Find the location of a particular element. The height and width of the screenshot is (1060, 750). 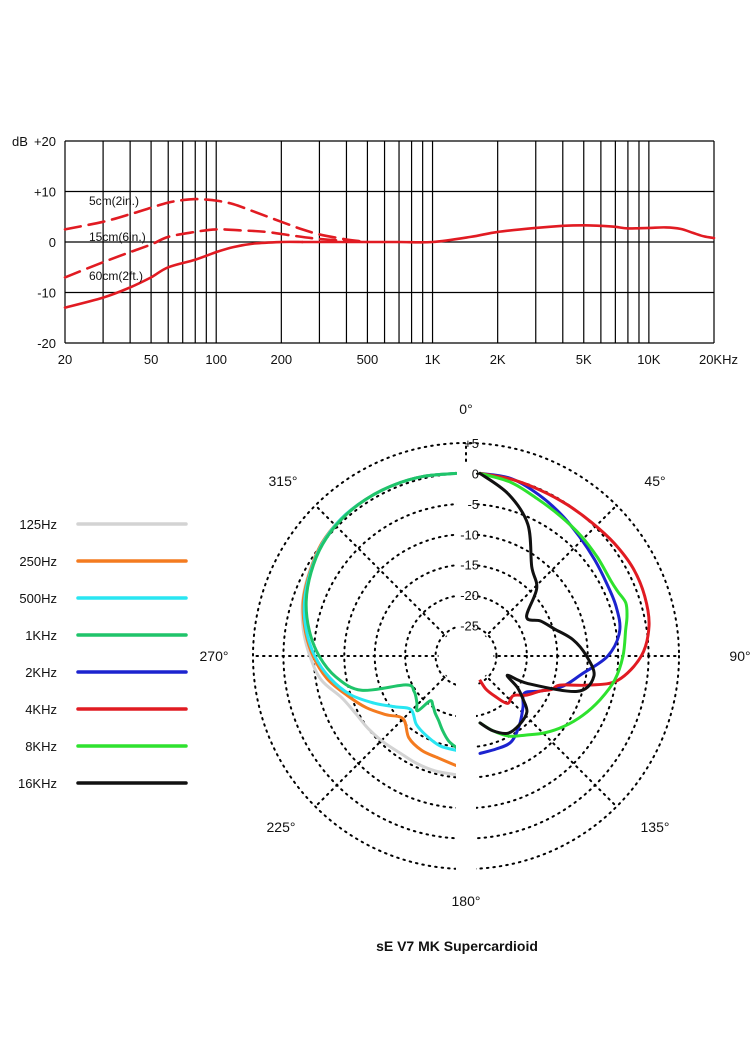

fr-y-tick-label: -10 is located at coordinates (46, 293).